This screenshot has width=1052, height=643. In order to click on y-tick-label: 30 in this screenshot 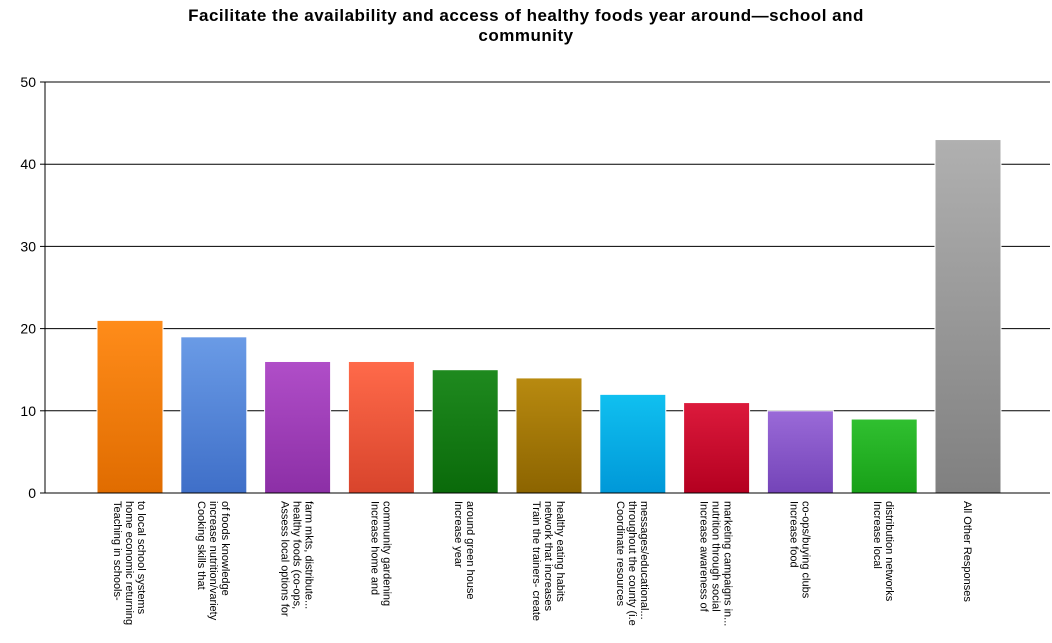, I will do `click(28, 246)`.